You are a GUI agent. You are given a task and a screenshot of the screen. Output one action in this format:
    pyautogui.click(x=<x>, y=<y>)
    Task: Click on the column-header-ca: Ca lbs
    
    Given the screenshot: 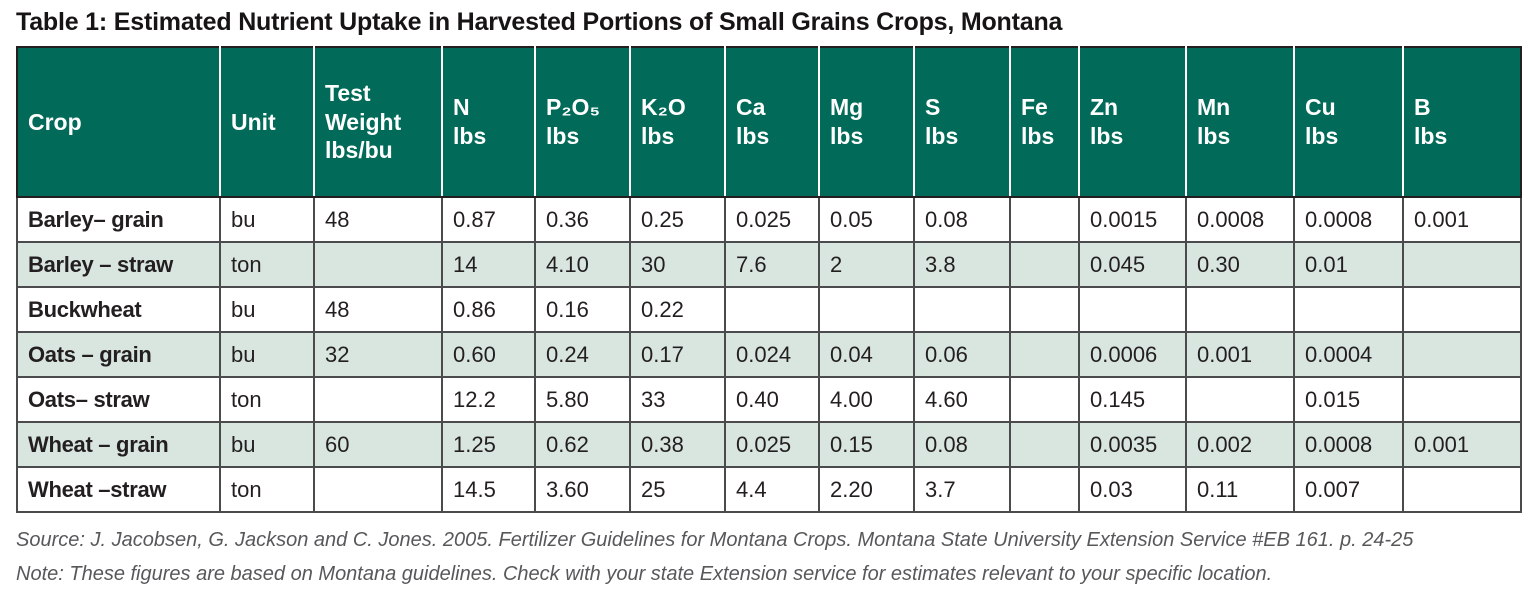 What is the action you would take?
    pyautogui.click(x=772, y=122)
    